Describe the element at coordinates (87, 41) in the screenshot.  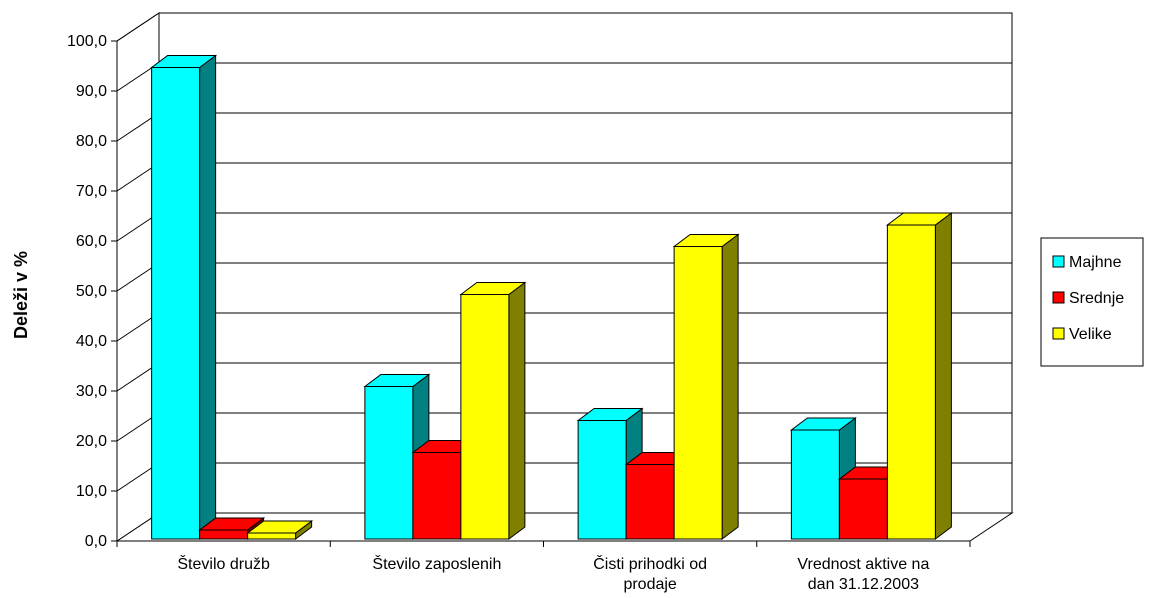
I see `y-tick-label: 100,0` at that location.